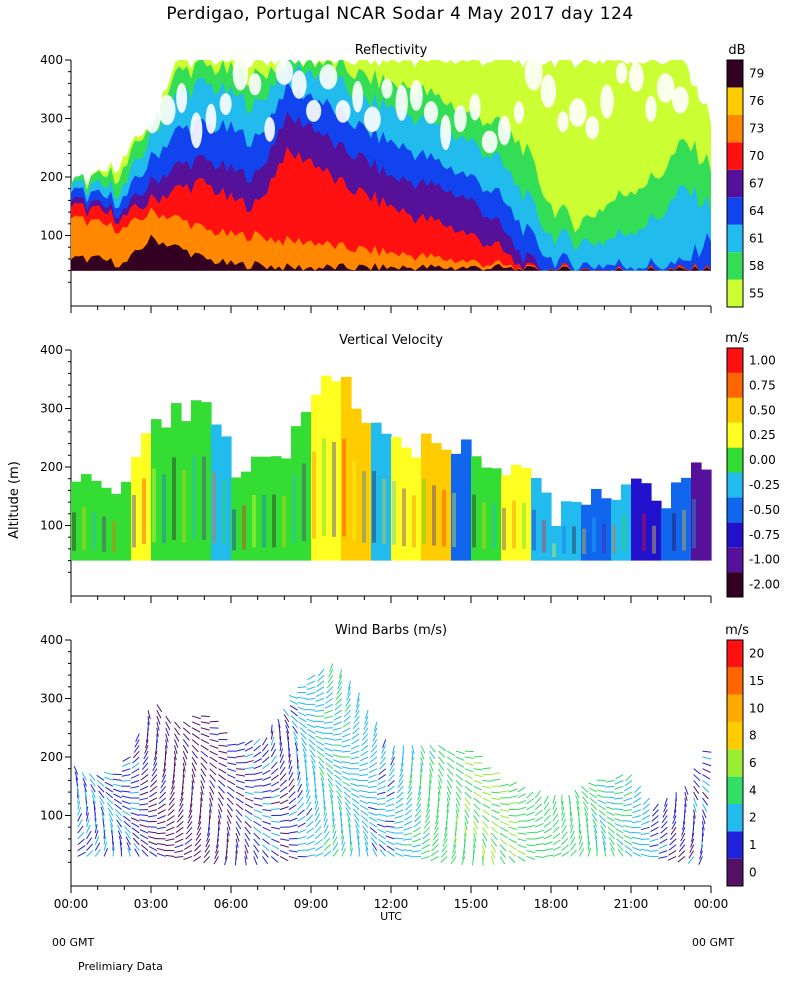 The height and width of the screenshot is (1000, 800). What do you see at coordinates (137, 103) in the screenshot?
I see `reflectivity-gap` at bounding box center [137, 103].